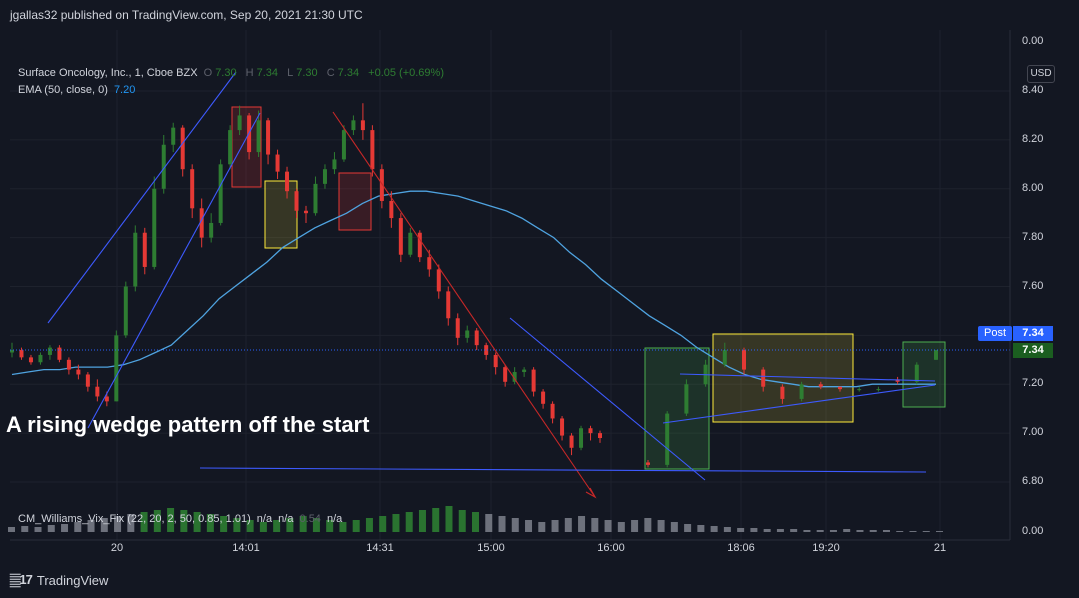 Image resolution: width=1079 pixels, height=598 pixels. Describe the element at coordinates (1033, 187) in the screenshot. I see `y-tick-label: 8.00` at that location.